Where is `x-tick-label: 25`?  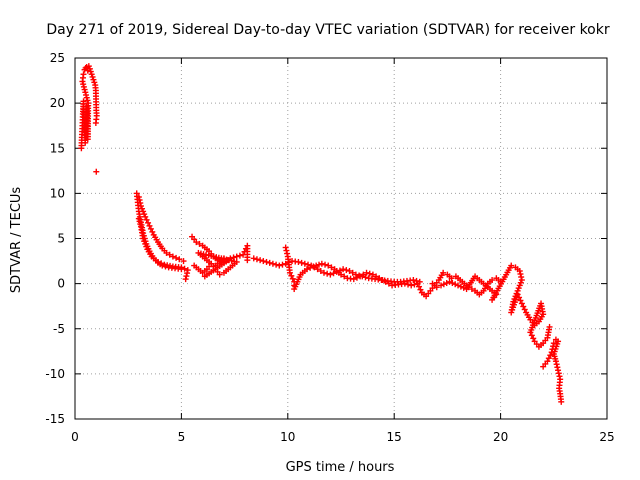
x-tick-label: 25 is located at coordinates (606, 437).